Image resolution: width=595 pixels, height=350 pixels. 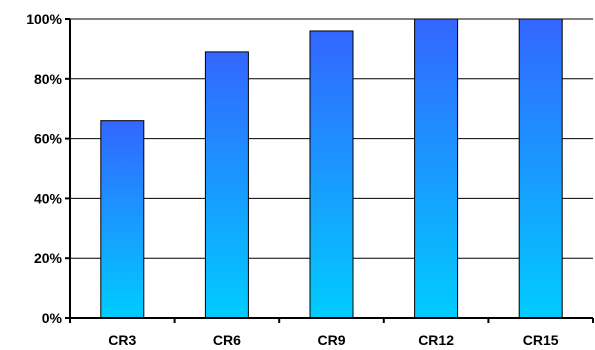 I want to click on y-tick-label: 40%, so click(x=48, y=198).